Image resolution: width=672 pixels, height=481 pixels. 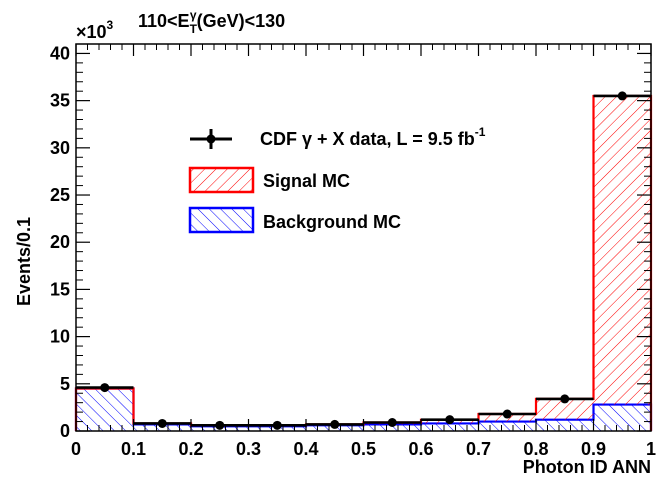 What do you see at coordinates (60, 101) in the screenshot?
I see `y-tick-label: 35` at bounding box center [60, 101].